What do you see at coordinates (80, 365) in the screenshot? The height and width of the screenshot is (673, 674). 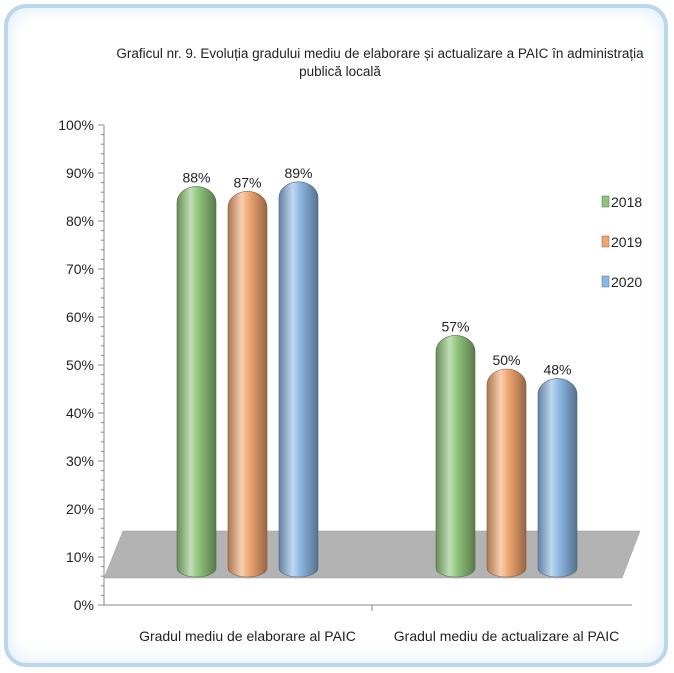 I see `y-tick-label: 50%` at bounding box center [80, 365].